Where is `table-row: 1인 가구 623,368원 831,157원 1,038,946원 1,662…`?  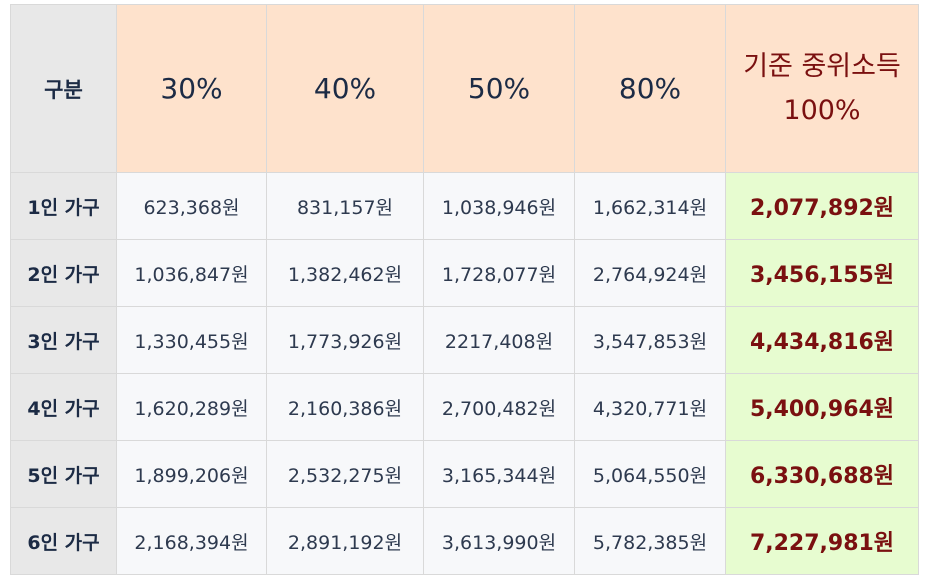 table-row: 1인 가구 623,368원 831,157원 1,038,946원 1,662… is located at coordinates (464, 206).